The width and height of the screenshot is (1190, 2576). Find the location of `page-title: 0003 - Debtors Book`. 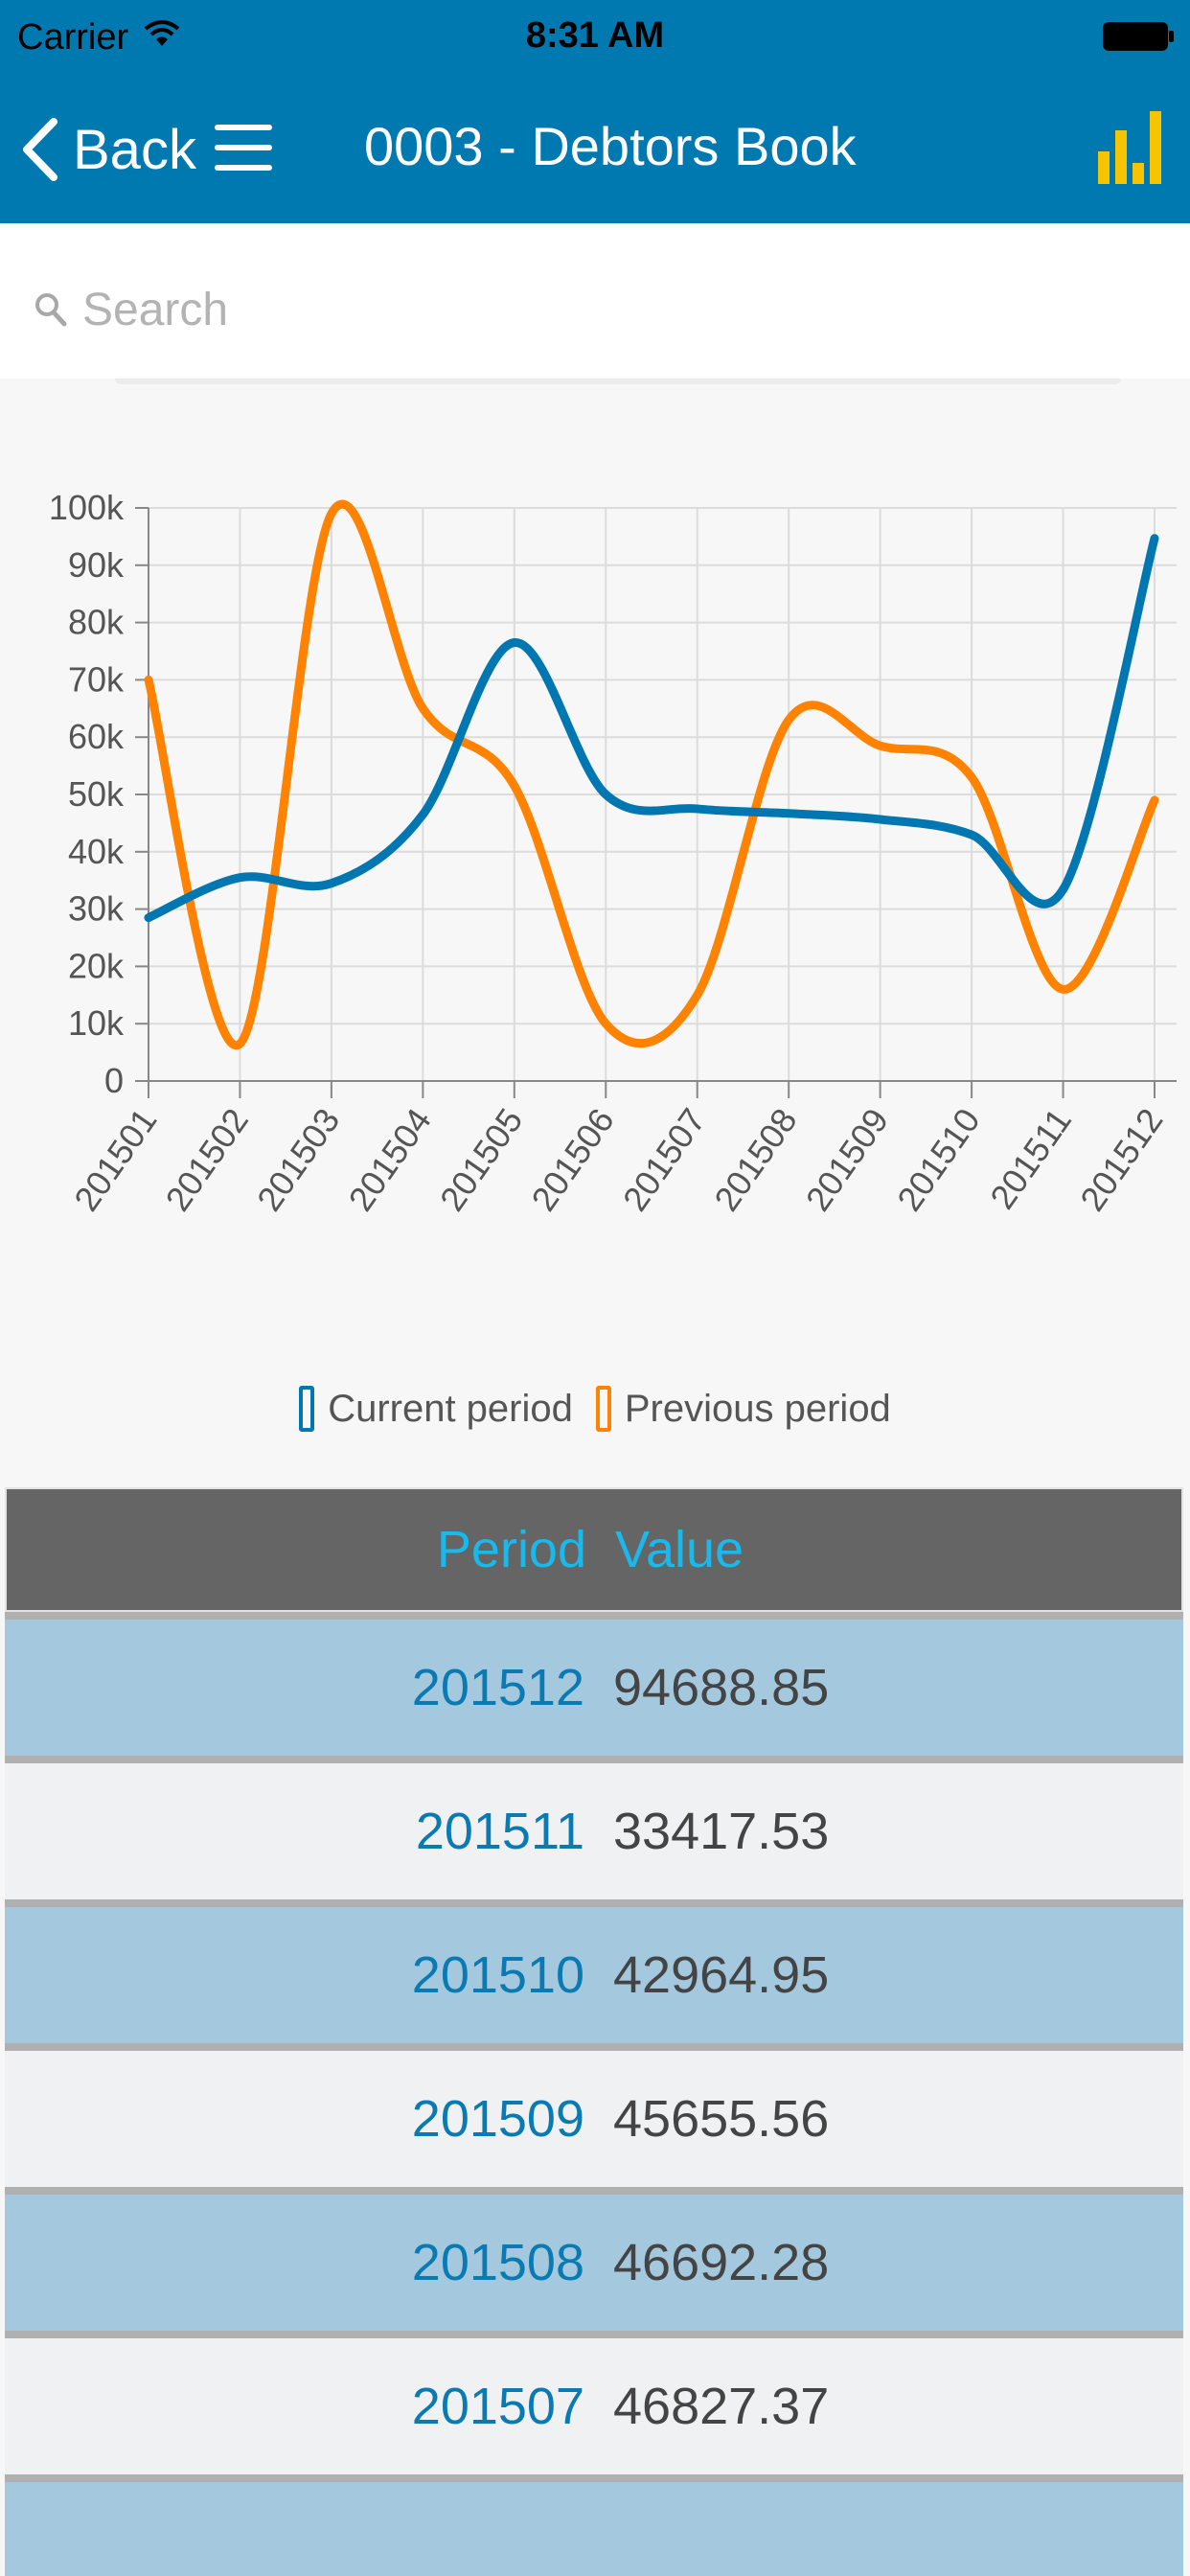

page-title: 0003 - Debtors Book is located at coordinates (610, 146).